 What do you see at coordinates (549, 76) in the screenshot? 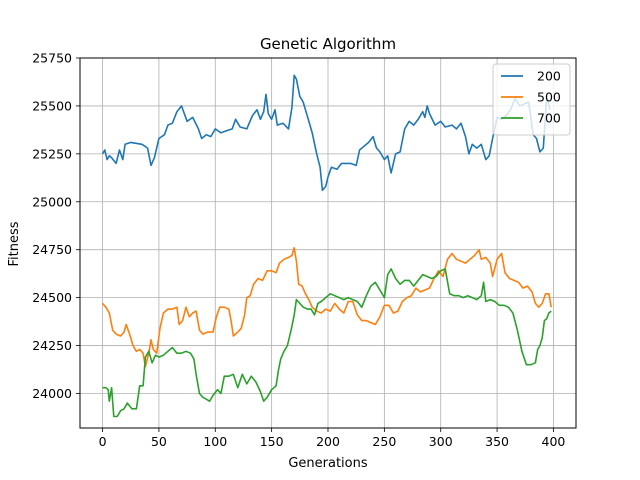
I see `legend-label: 200` at bounding box center [549, 76].